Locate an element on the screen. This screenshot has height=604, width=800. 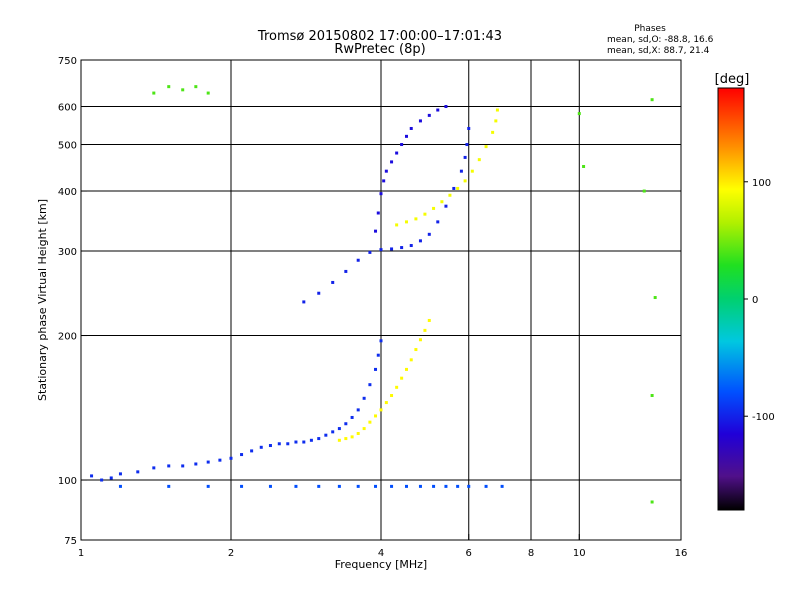
y-tick-label: 300 is located at coordinates (67, 252).